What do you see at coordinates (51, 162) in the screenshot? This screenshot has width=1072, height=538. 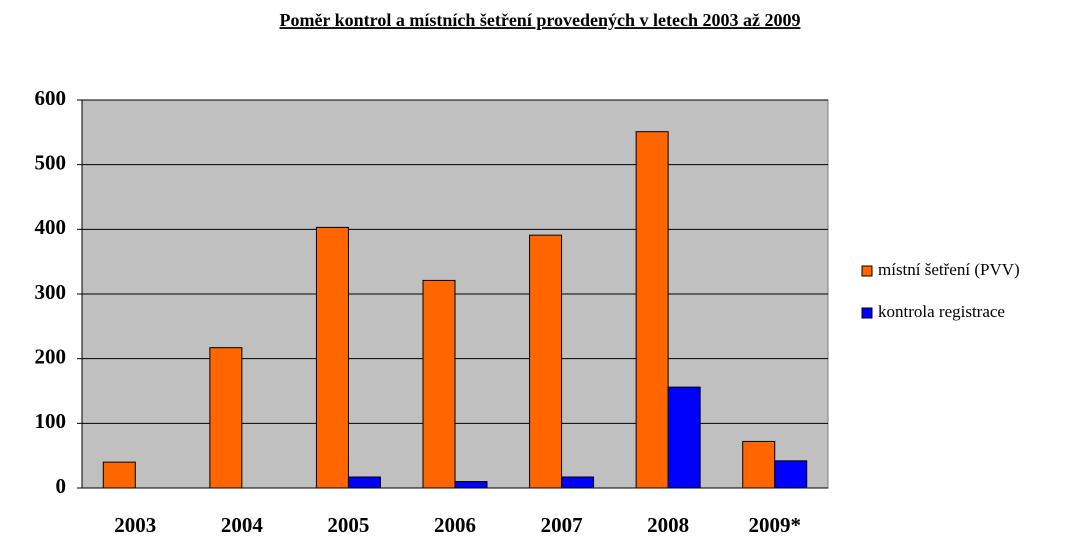 I see `y-tick-label: 500` at bounding box center [51, 162].